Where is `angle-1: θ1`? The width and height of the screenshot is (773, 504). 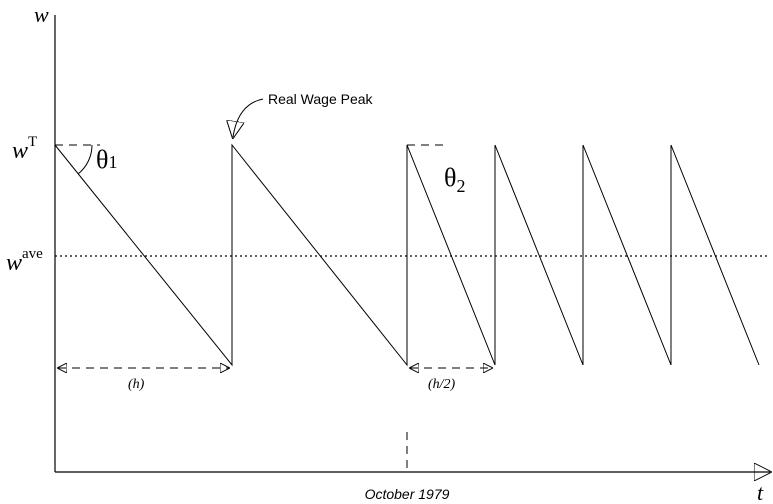
angle-1: θ1 is located at coordinates (106, 159).